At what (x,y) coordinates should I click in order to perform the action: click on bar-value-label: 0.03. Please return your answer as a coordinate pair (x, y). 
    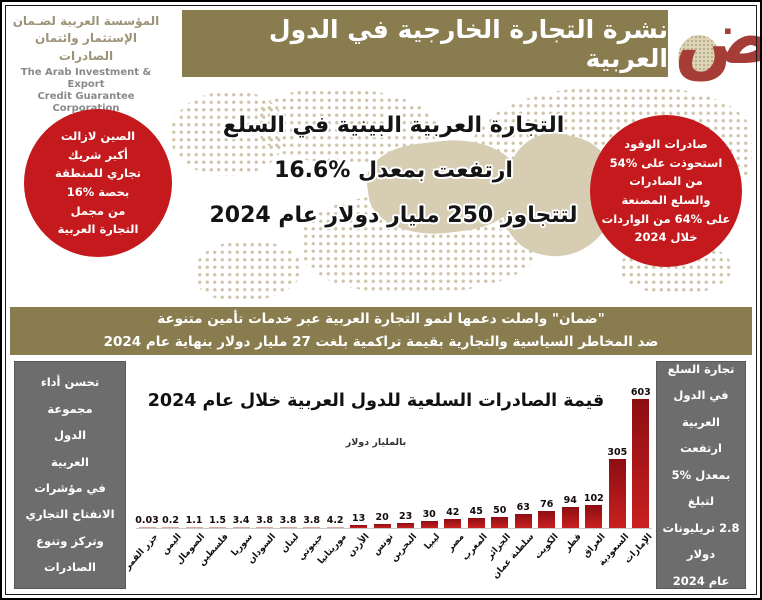
    Looking at the image, I should click on (147, 521).